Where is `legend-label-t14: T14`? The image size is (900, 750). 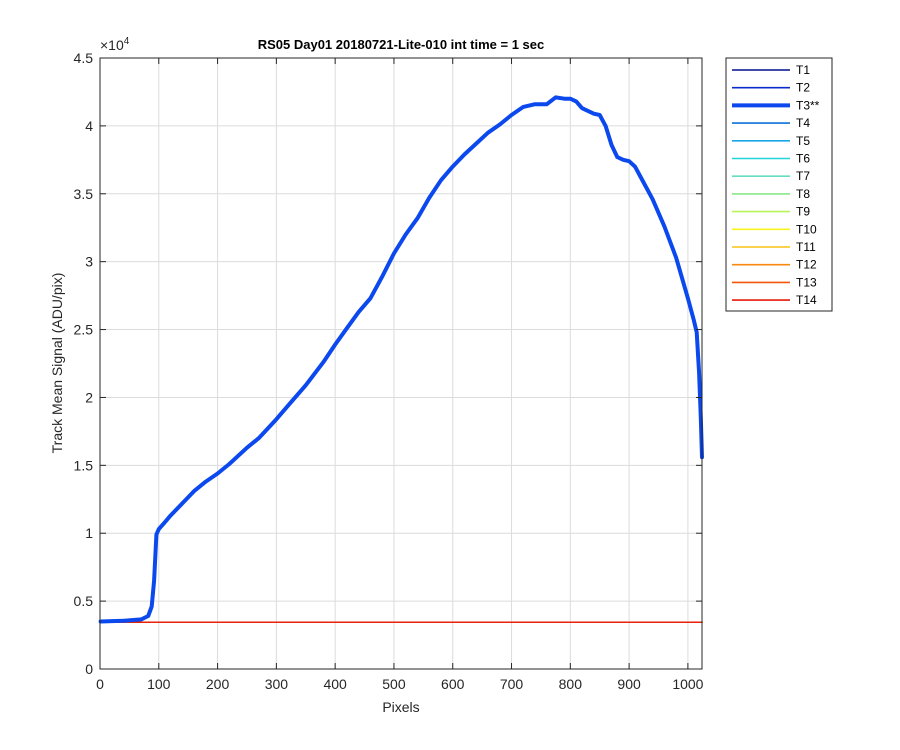
legend-label-t14: T14 is located at coordinates (806, 300).